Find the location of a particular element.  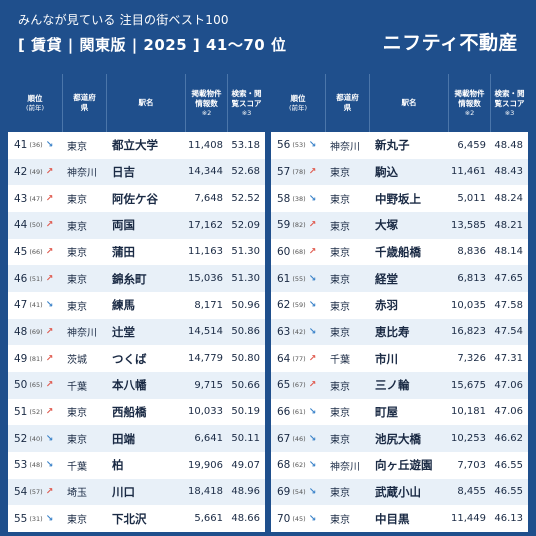

listing-count-cell: 16,823 is located at coordinates (468, 332).